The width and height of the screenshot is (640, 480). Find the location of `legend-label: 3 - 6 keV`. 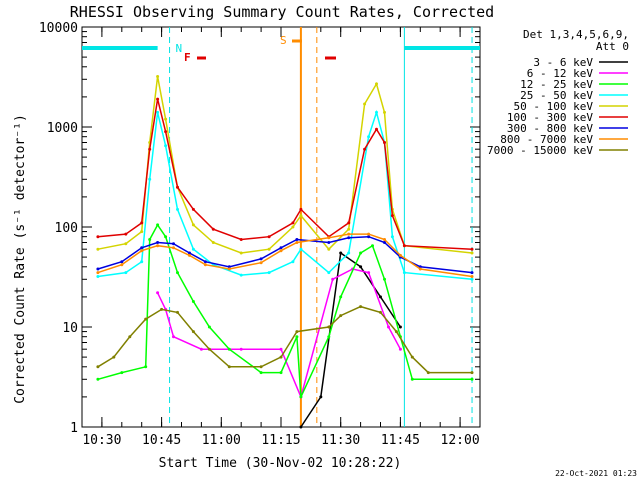

legend-label: 3 - 6 keV is located at coordinates (563, 62).